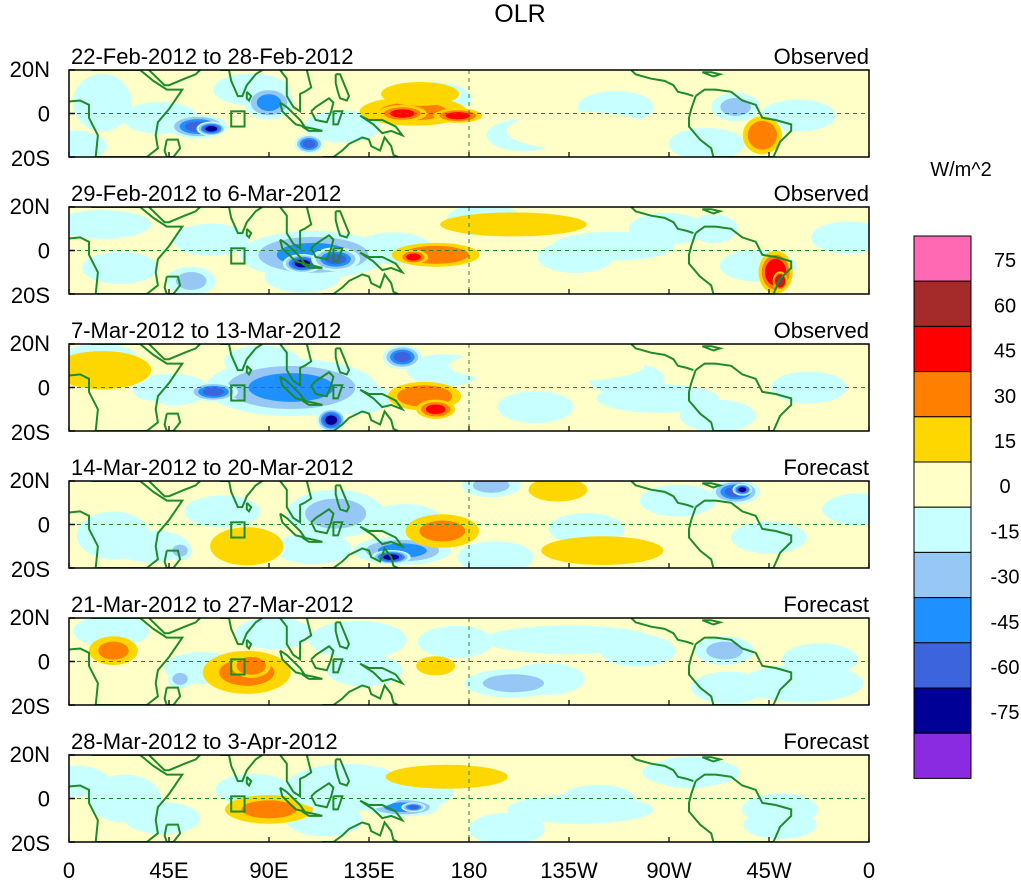  What do you see at coordinates (1004, 487) in the screenshot?
I see `colorbar-label: 0` at bounding box center [1004, 487].